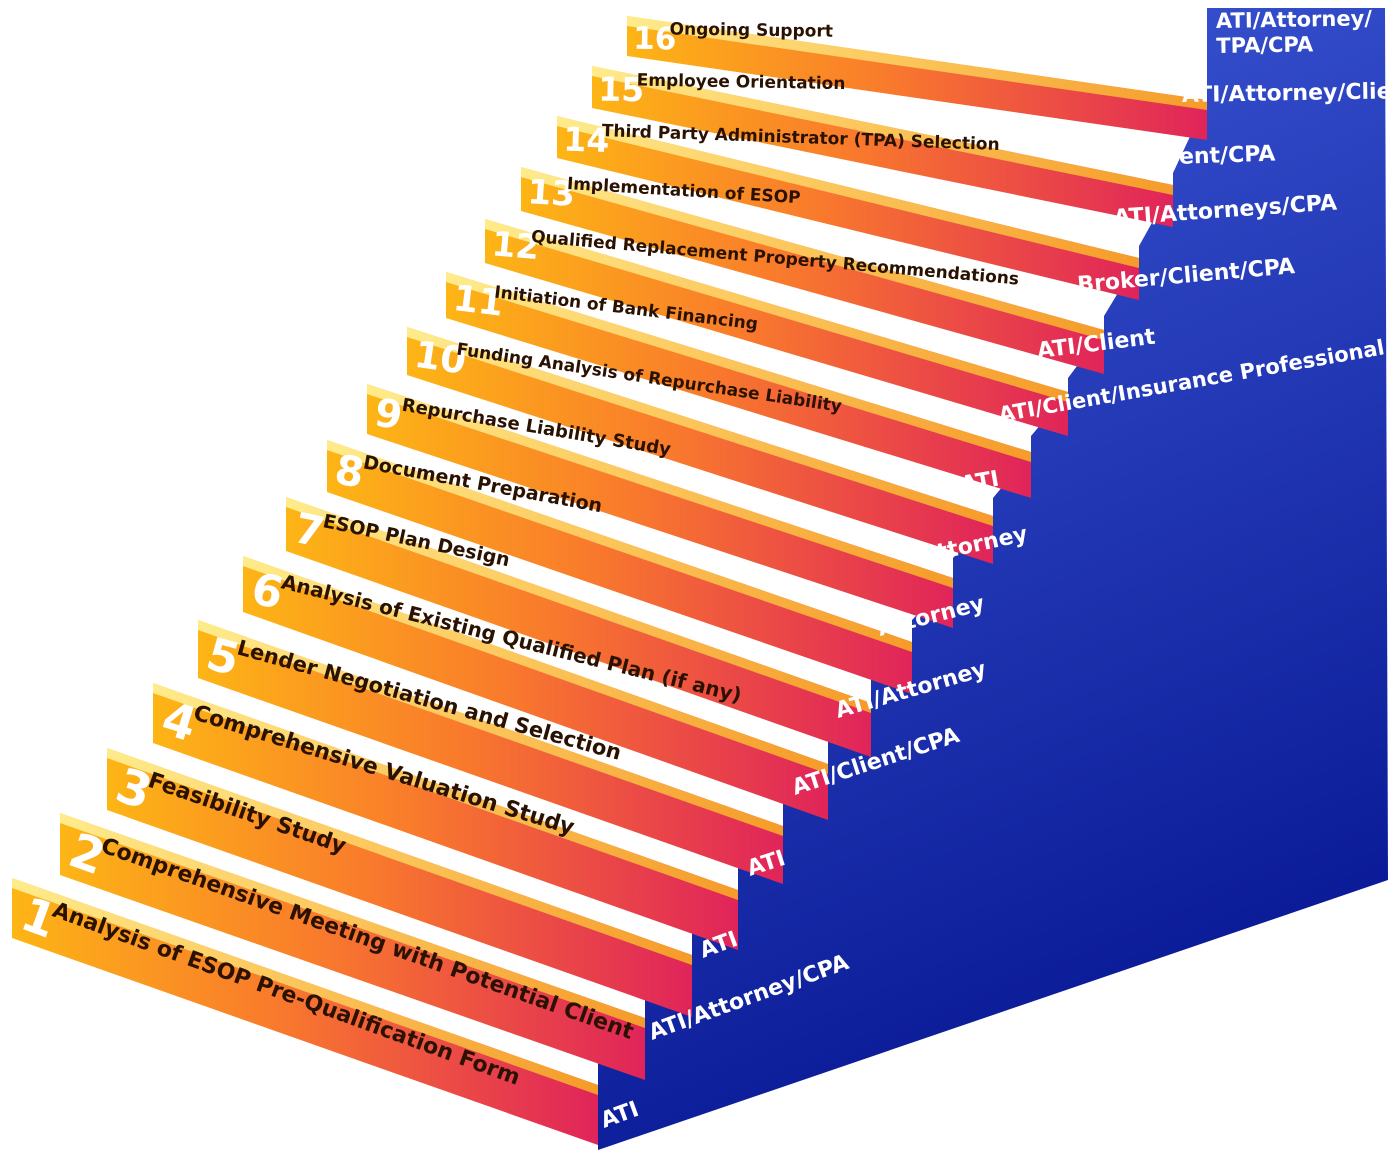 The height and width of the screenshot is (1158, 1393). Describe the element at coordinates (440, 358) in the screenshot. I see `step-number: 10` at that location.